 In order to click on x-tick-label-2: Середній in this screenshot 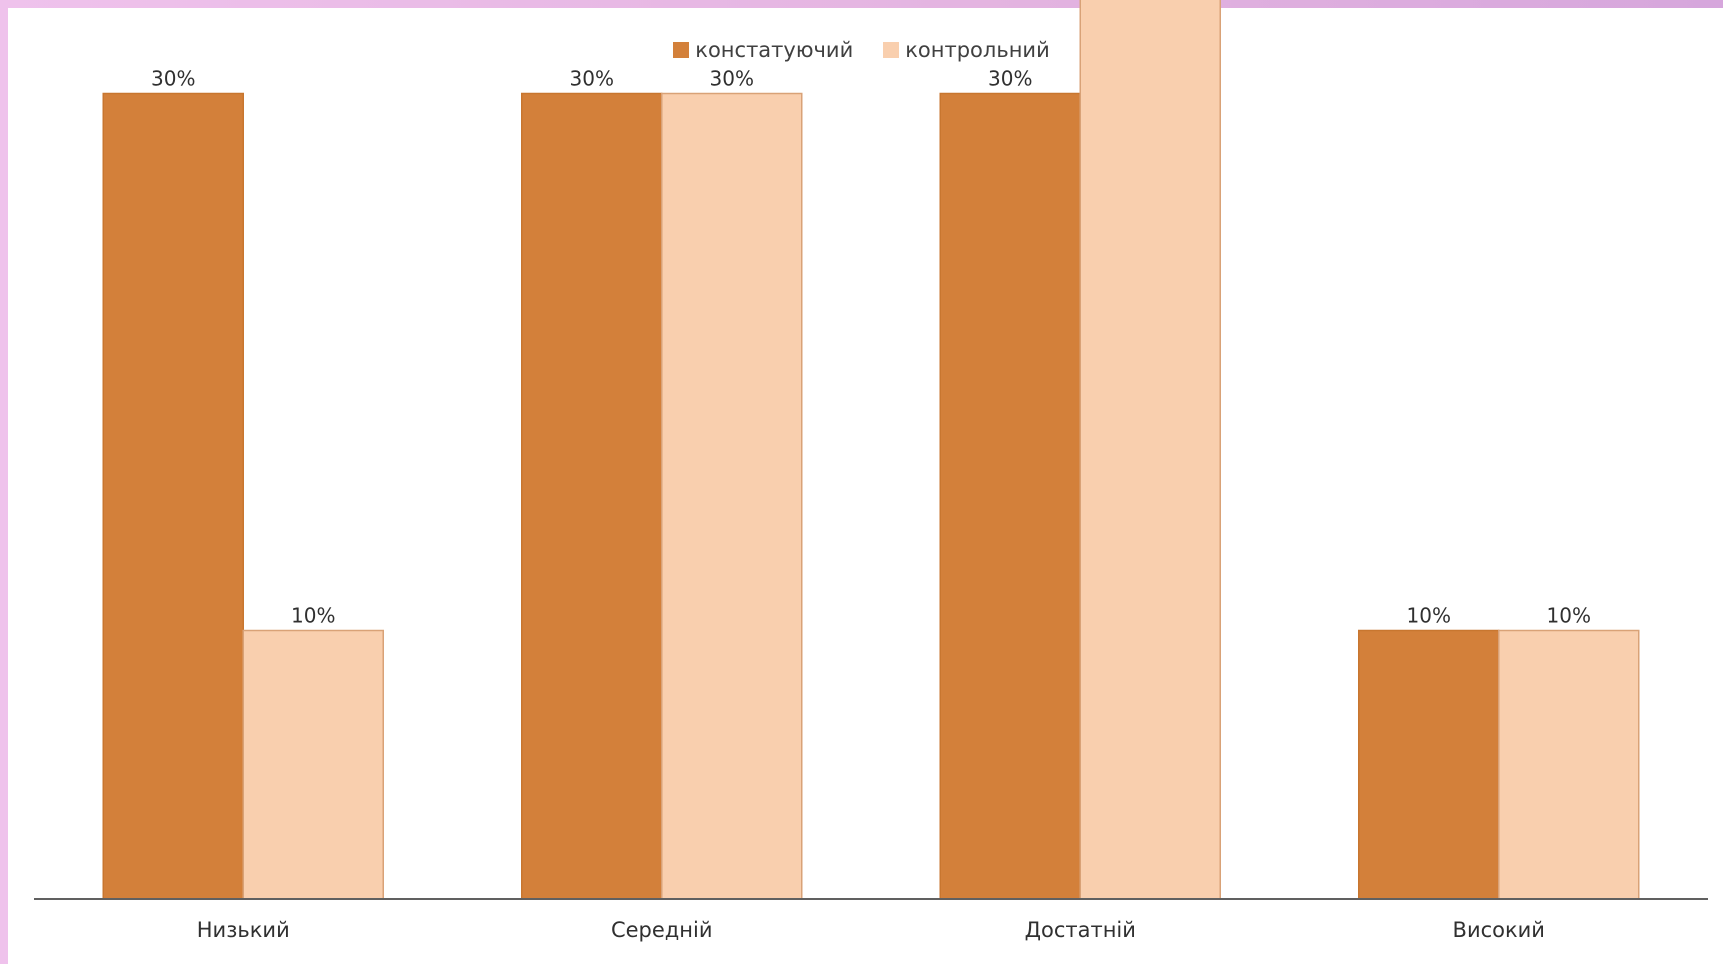, I will do `click(662, 930)`.